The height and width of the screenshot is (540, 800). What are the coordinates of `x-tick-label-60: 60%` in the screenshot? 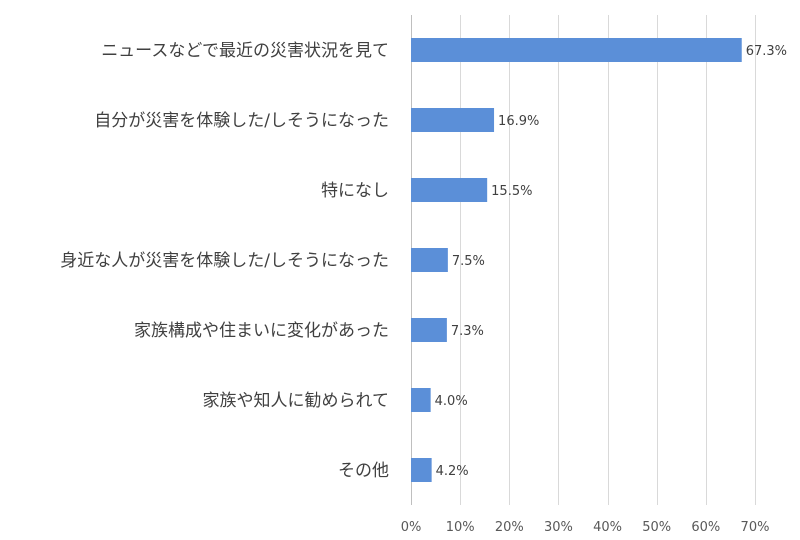 It's located at (705, 527).